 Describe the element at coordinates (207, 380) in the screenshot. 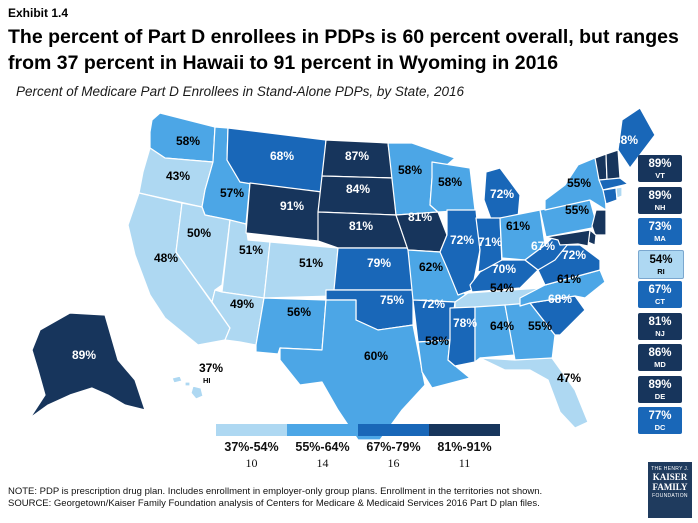

I see `hawaii-abbr: HI` at that location.